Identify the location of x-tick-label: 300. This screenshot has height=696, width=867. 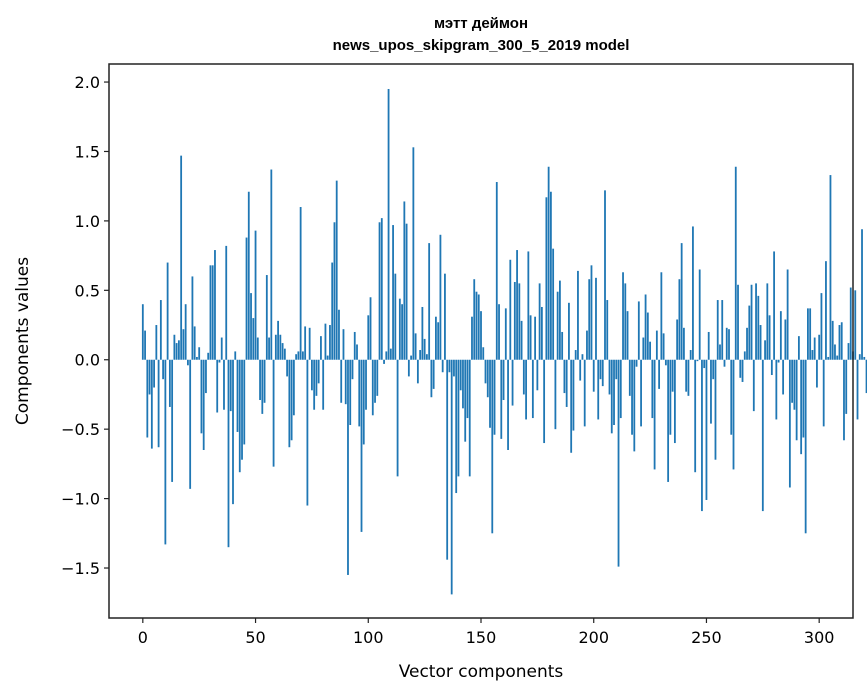
(819, 637).